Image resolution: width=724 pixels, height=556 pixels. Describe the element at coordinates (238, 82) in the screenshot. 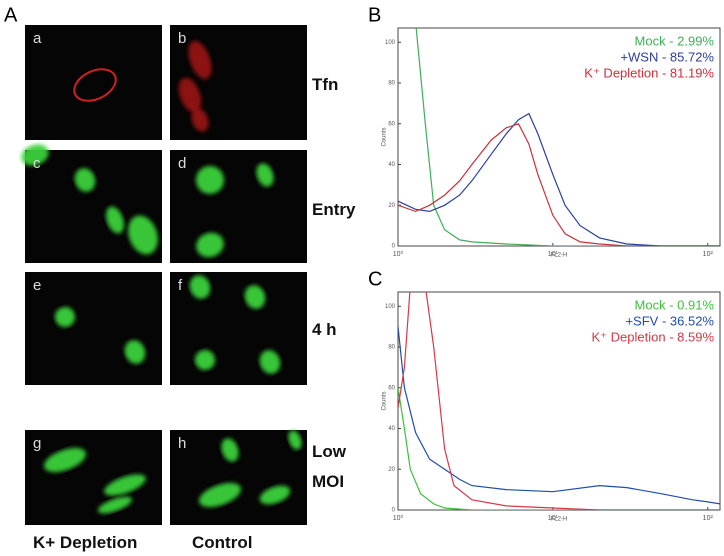

I see `micrograph: b` at that location.